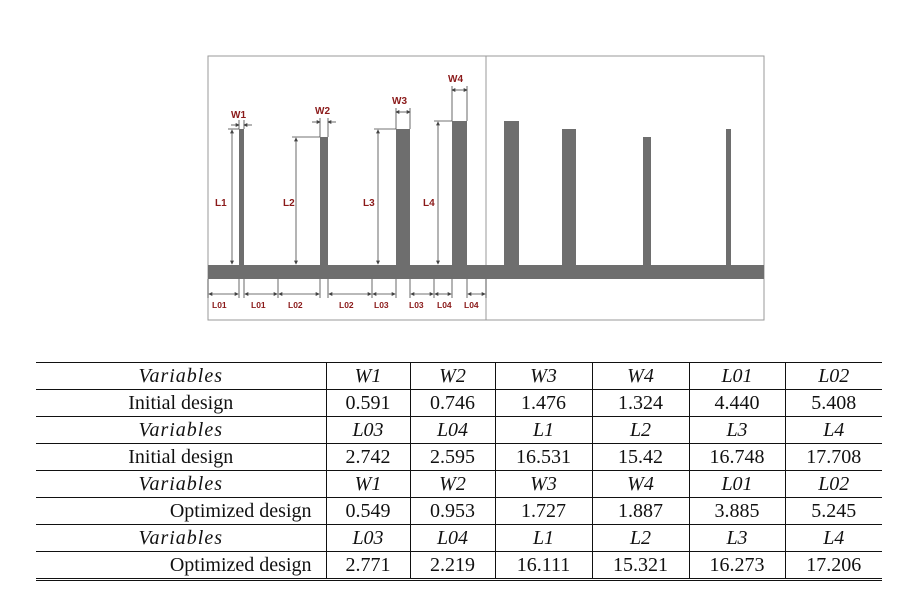 The width and height of the screenshot is (924, 608). I want to click on label-l04-a: L04, so click(444, 305).